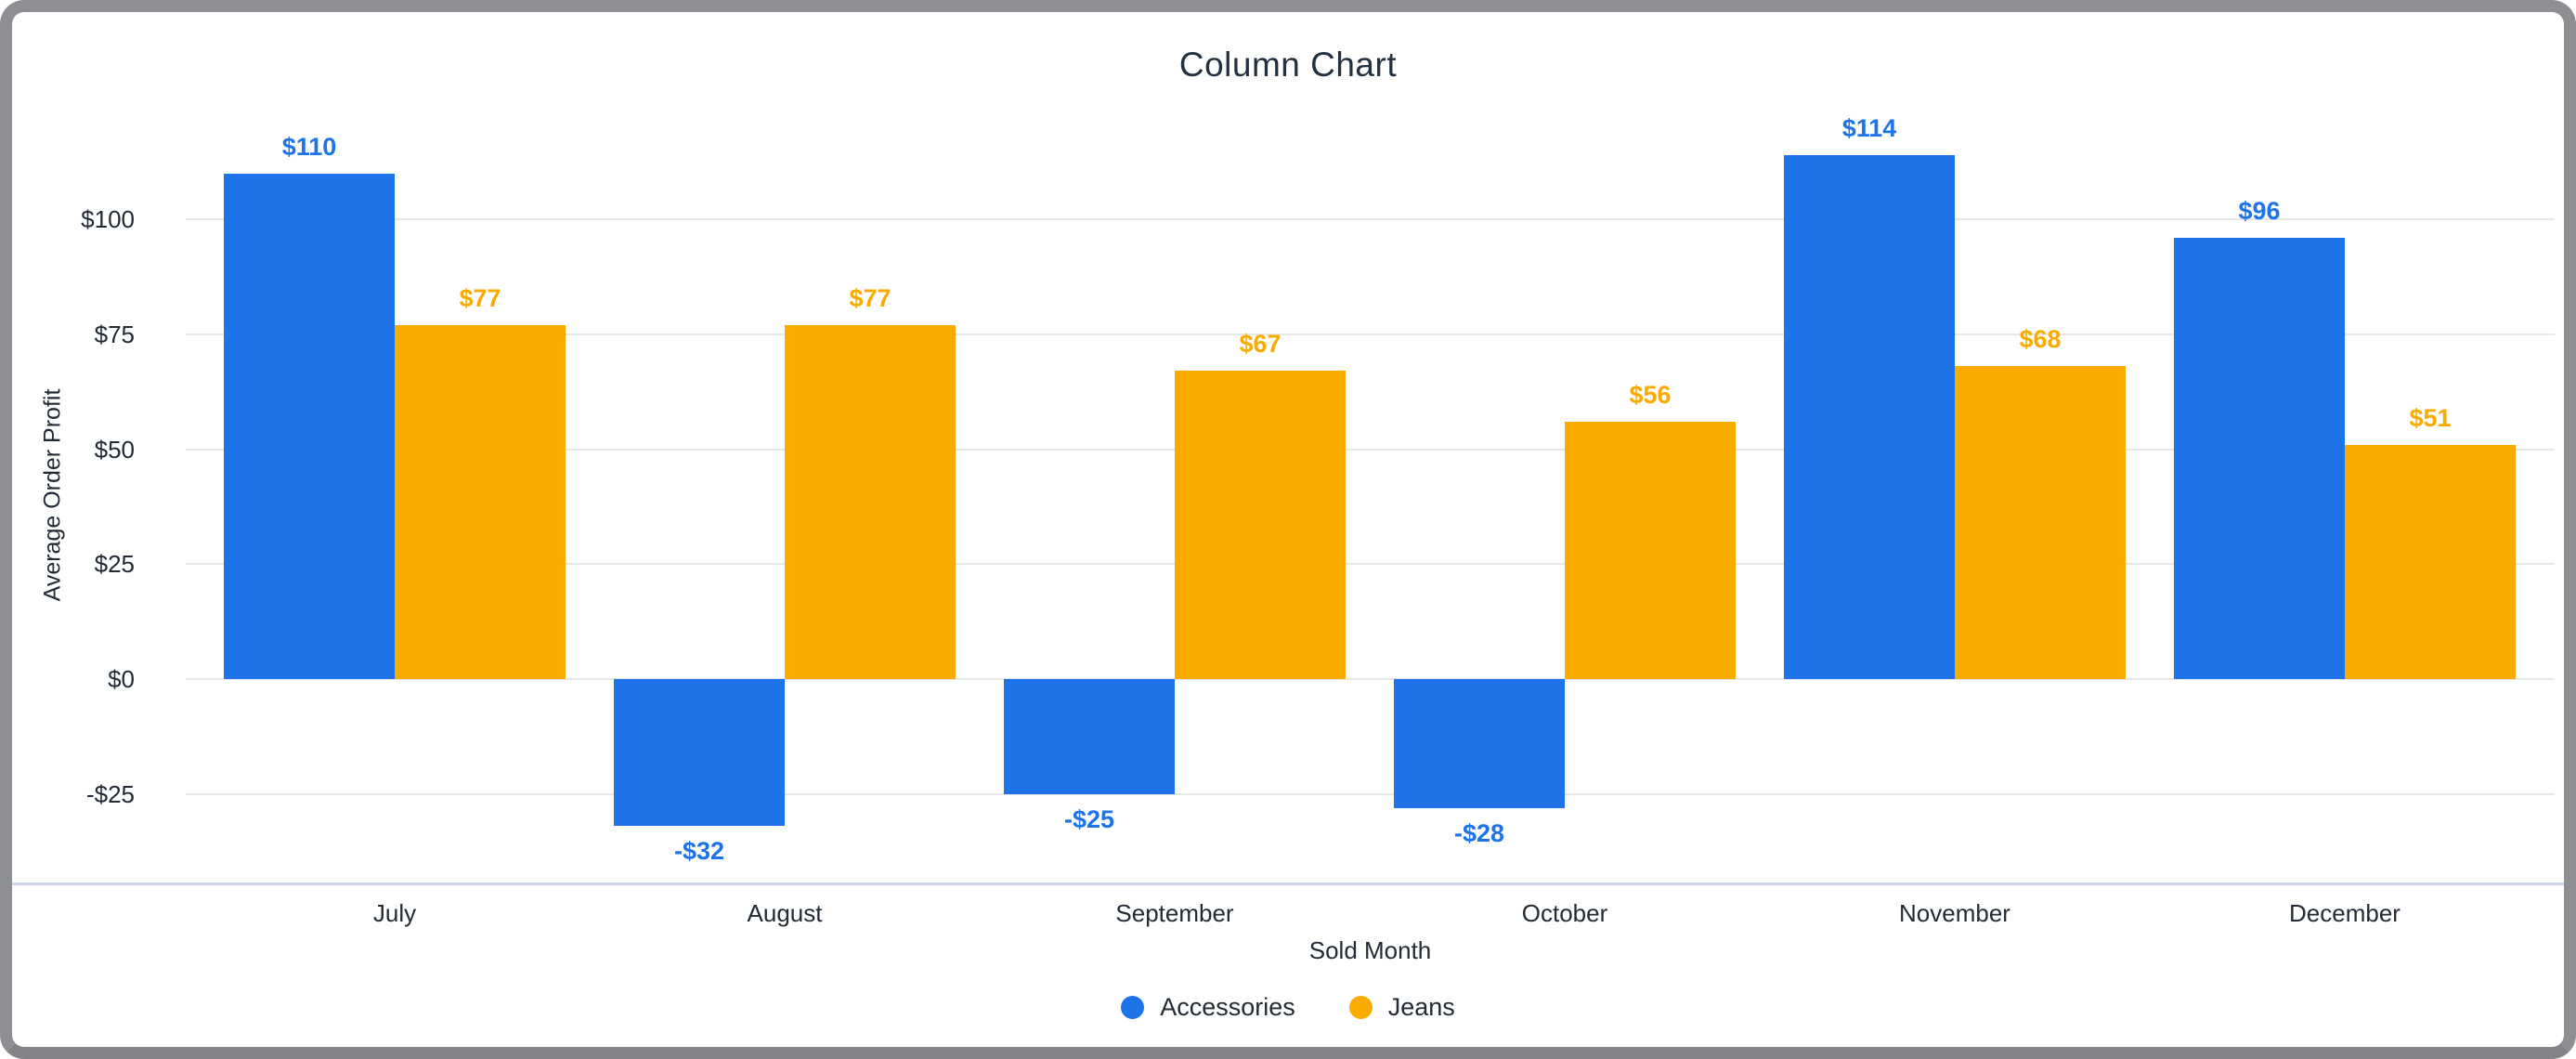 This screenshot has height=1059, width=2576. What do you see at coordinates (785, 913) in the screenshot?
I see `x-tick-label-august: August` at bounding box center [785, 913].